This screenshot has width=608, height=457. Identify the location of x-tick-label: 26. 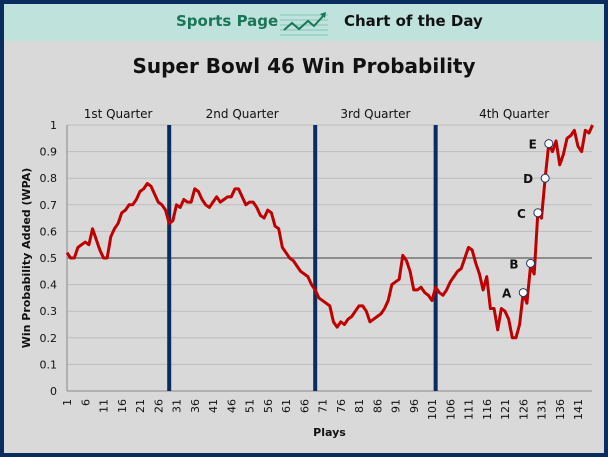
(158, 406).